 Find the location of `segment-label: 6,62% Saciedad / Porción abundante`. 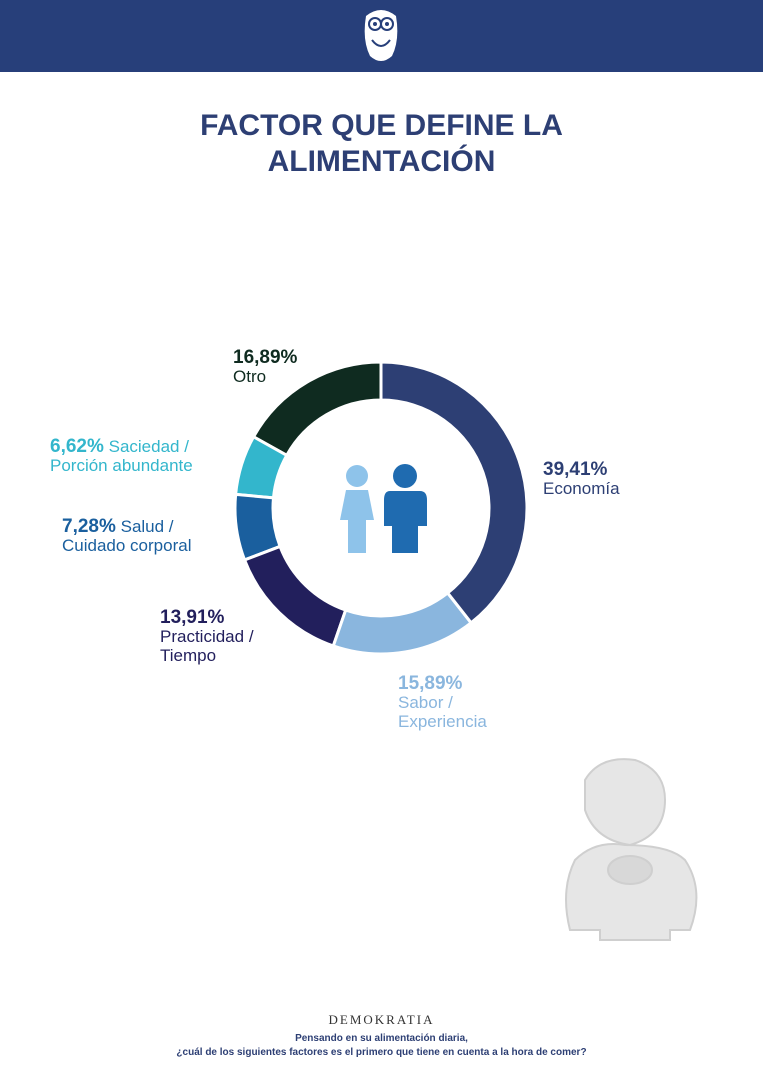

segment-label: 6,62% Saciedad / Porción abundante is located at coordinates (142, 456).